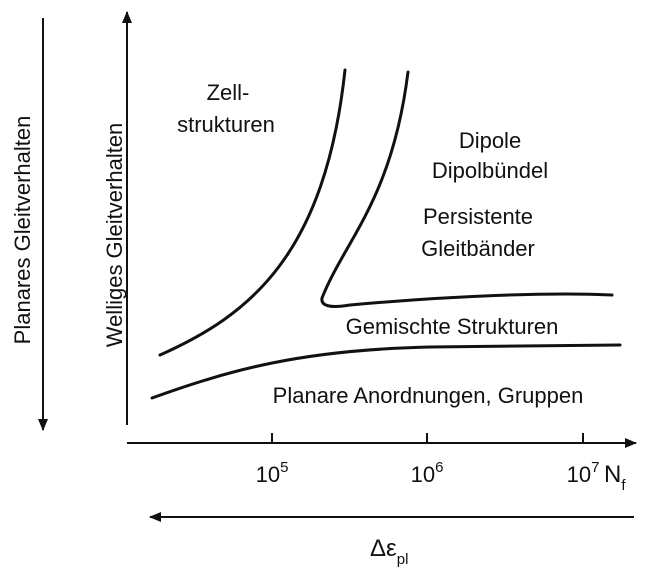 The height and width of the screenshot is (568, 656). Describe the element at coordinates (439, 467) in the screenshot. I see `tick-exp: 6` at that location.